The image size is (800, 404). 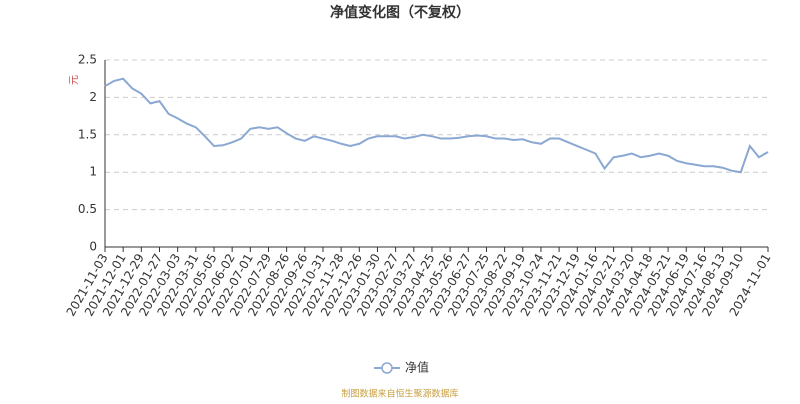 I want to click on legend-label: 净值, so click(x=417, y=367).